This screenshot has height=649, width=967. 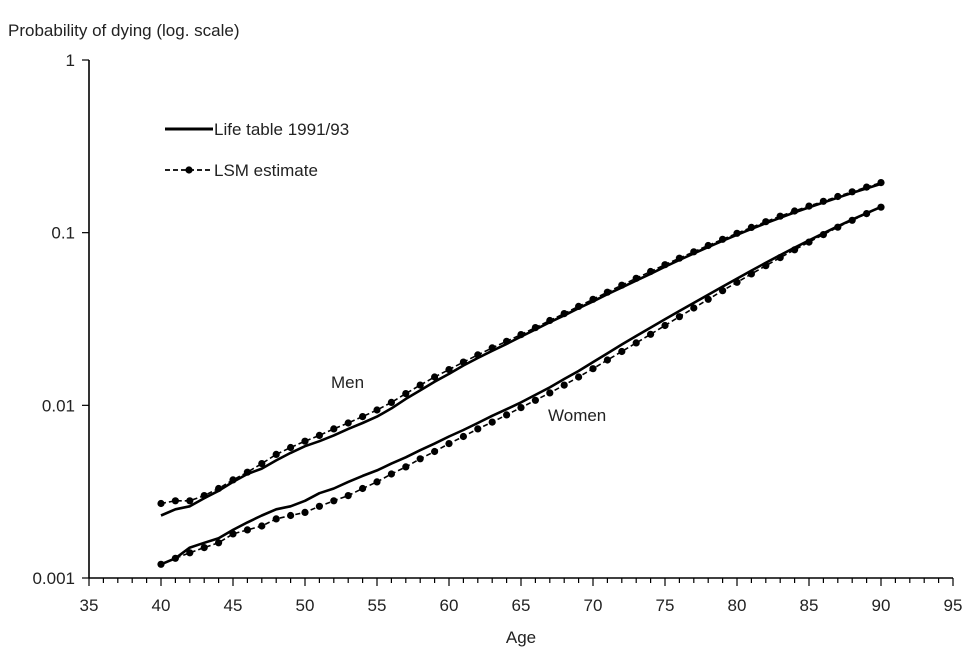 What do you see at coordinates (347, 382) in the screenshot?
I see `annotation-men: Men` at bounding box center [347, 382].